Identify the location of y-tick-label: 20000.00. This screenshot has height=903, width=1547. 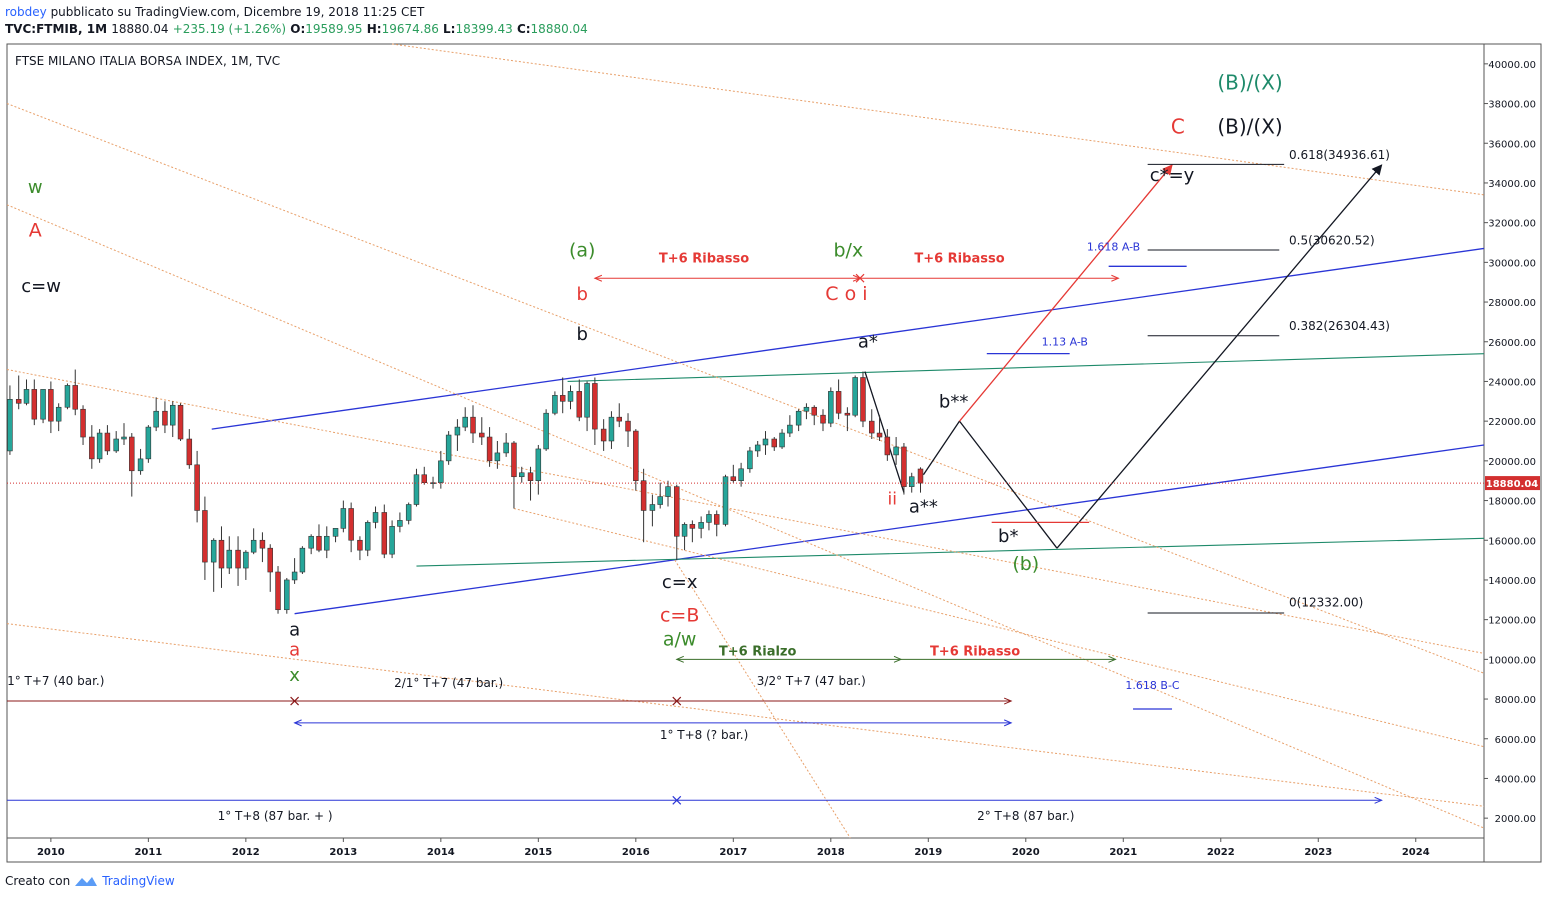
(1512, 462).